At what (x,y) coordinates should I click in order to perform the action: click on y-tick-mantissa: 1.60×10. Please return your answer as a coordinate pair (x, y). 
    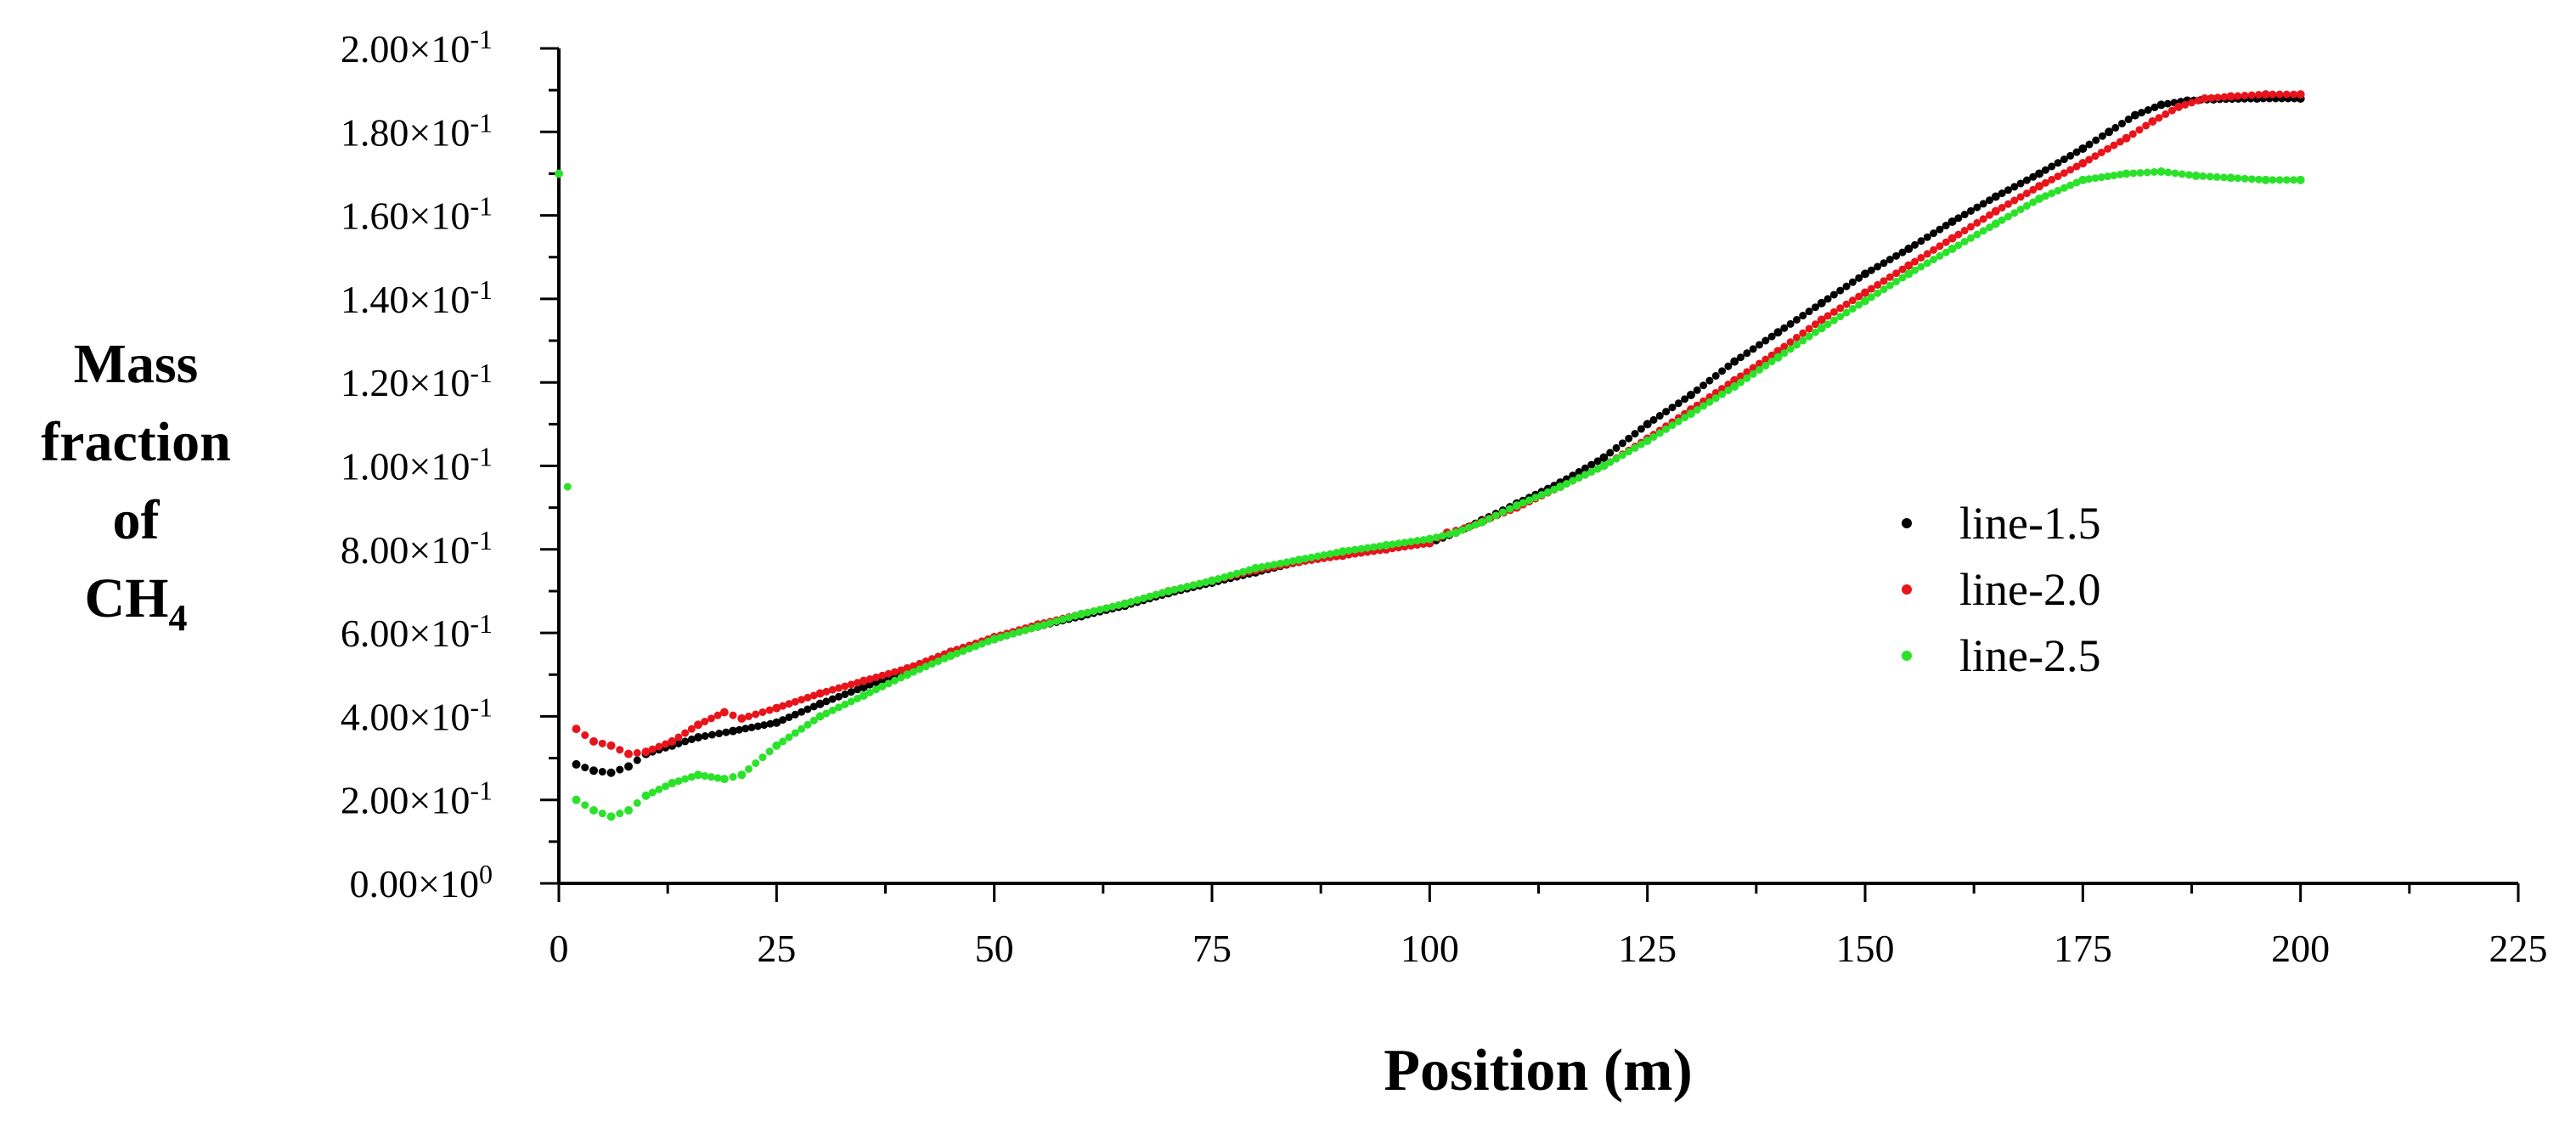
    Looking at the image, I should click on (405, 216).